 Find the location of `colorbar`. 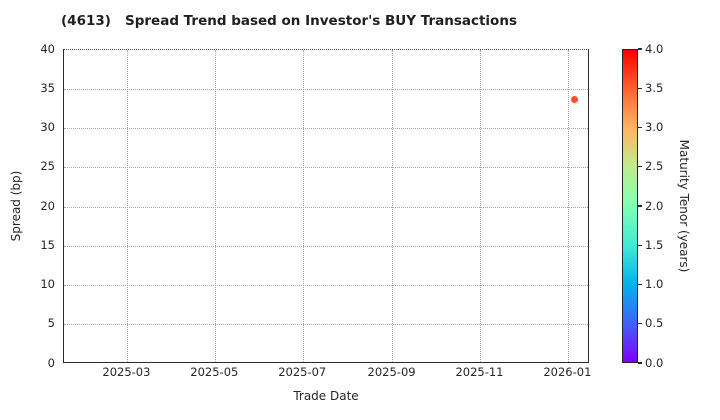

colorbar is located at coordinates (630, 206).